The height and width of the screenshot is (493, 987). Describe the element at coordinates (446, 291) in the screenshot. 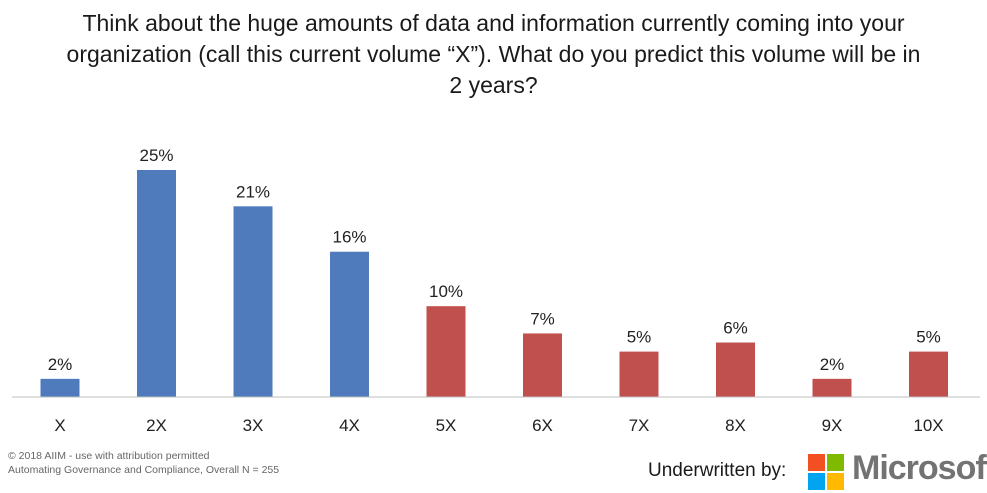

I see `value-label: 10%` at that location.